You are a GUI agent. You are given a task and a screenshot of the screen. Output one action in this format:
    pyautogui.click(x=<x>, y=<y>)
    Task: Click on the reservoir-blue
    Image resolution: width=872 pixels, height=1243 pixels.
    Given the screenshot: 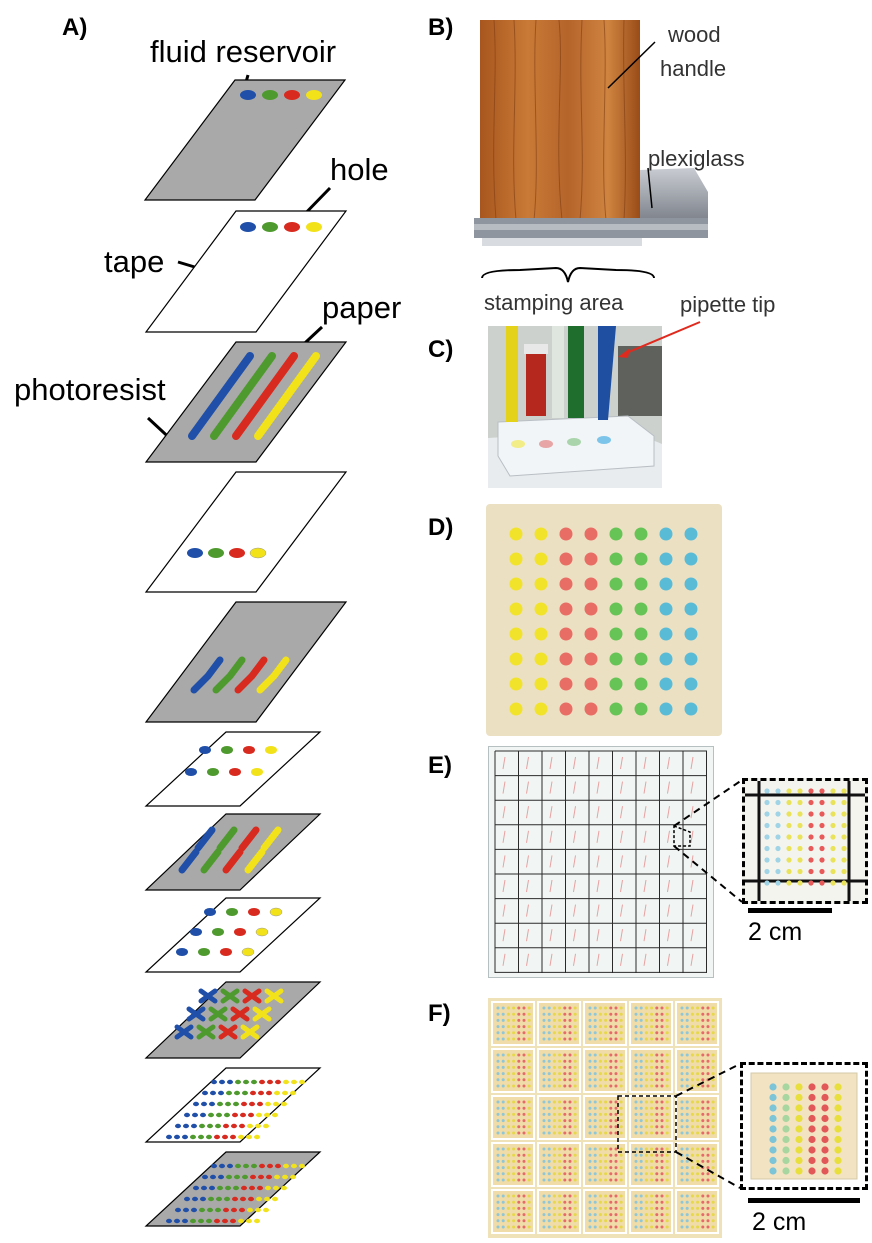 What is the action you would take?
    pyautogui.click(x=248, y=95)
    